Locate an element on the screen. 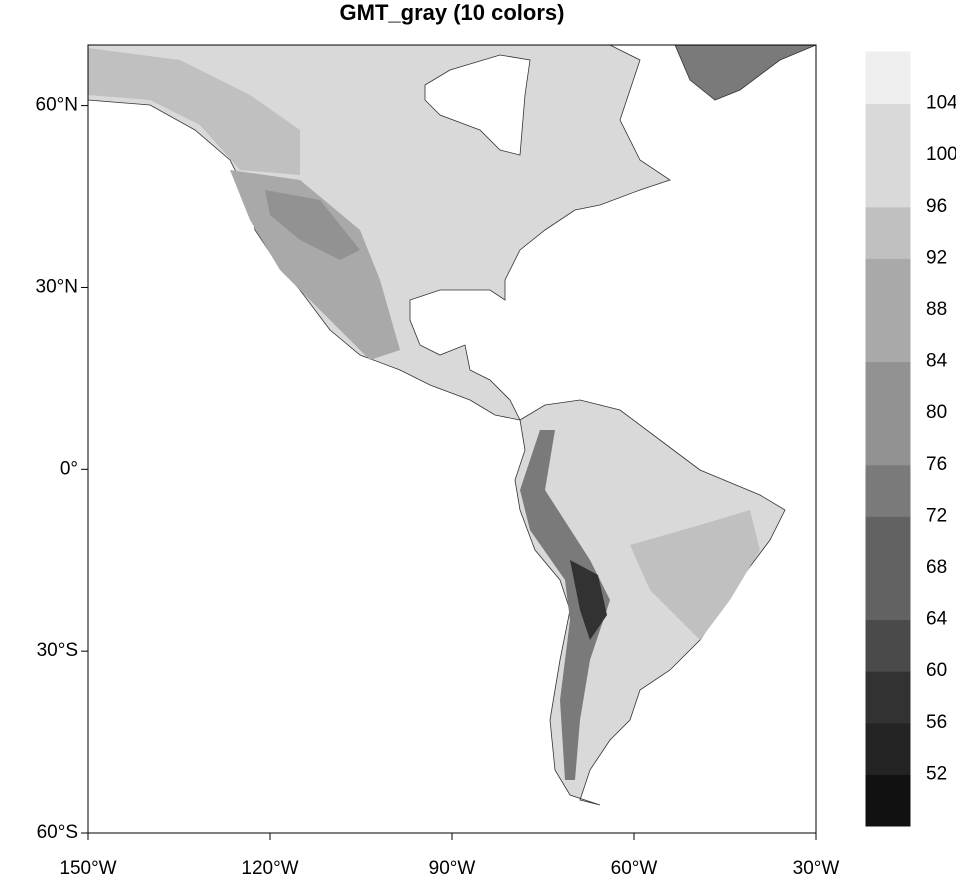  y-tick-label: 30°N is located at coordinates (57, 286).